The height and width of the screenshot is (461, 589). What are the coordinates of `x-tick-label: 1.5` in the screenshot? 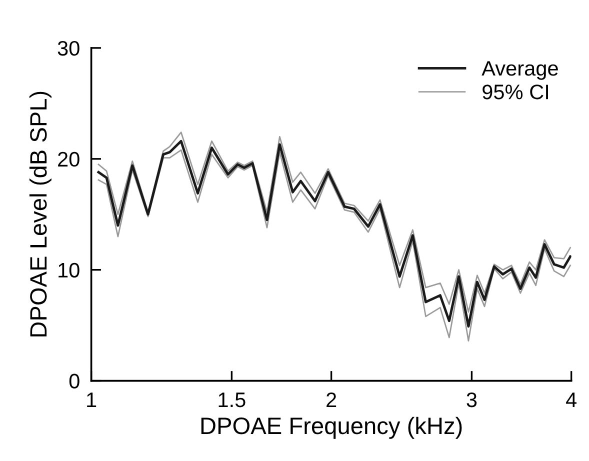 It's located at (232, 400).